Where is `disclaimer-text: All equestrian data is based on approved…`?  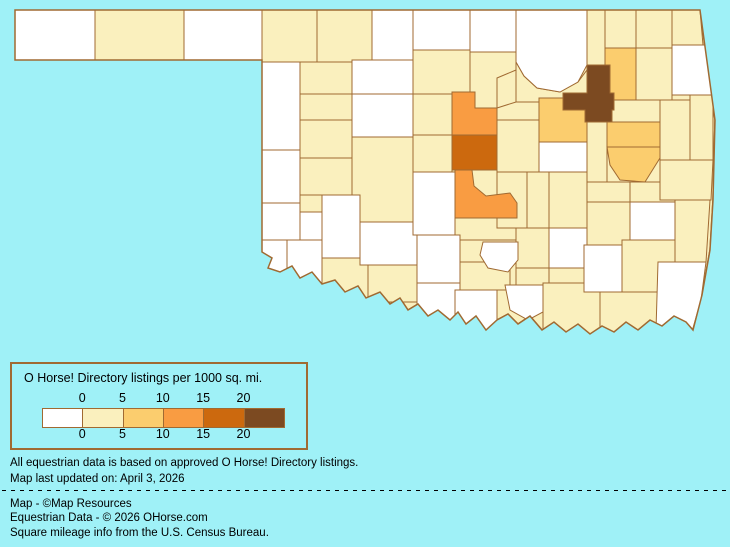
disclaimer-text: All equestrian data is based on approved… is located at coordinates (184, 463).